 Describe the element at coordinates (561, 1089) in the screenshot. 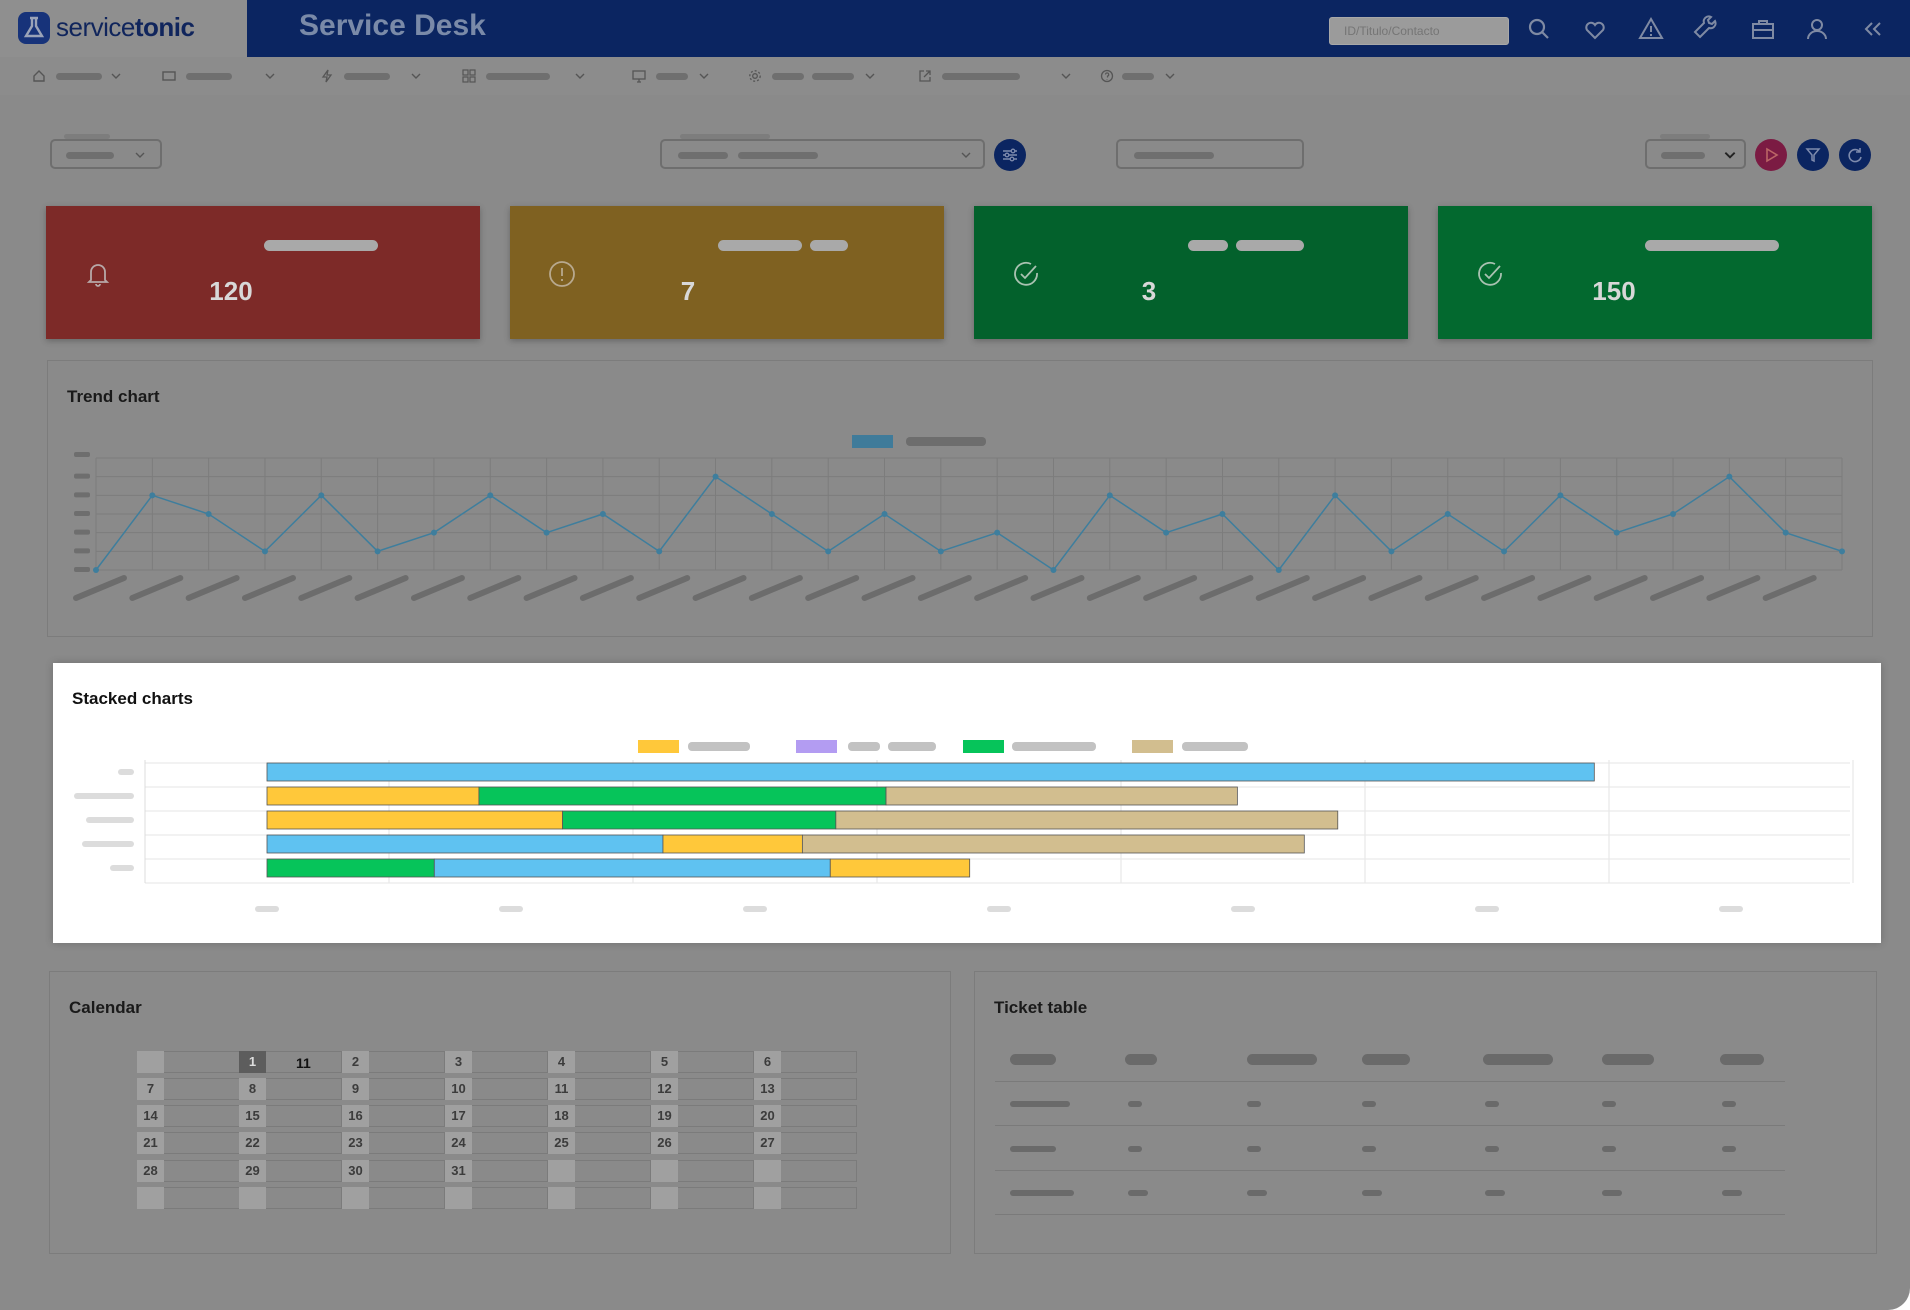

I see `calendar-day-number: 11` at that location.